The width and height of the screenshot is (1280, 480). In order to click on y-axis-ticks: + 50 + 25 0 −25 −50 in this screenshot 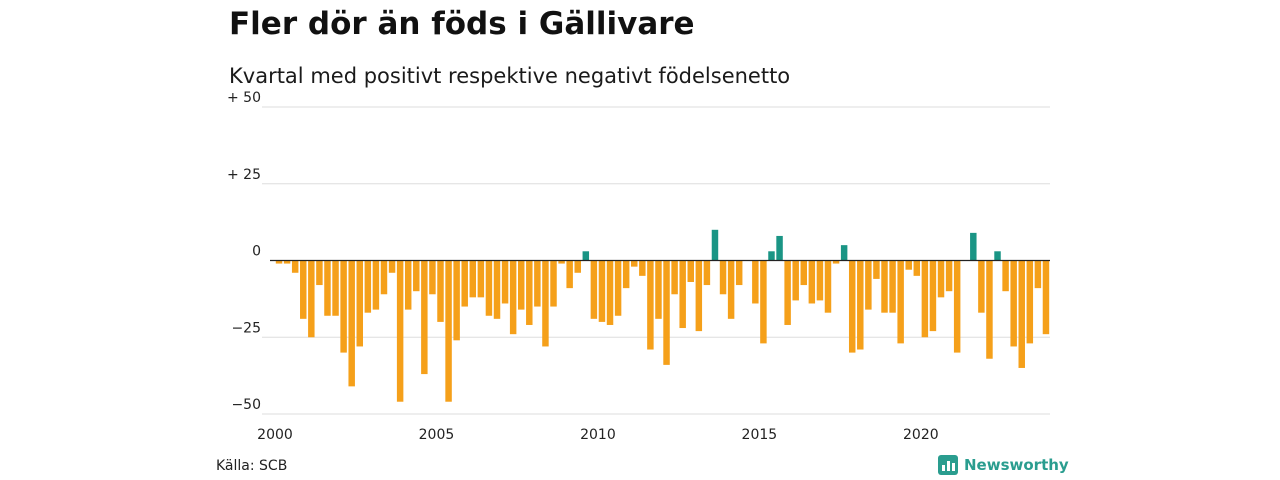, I will do `click(244, 251)`.